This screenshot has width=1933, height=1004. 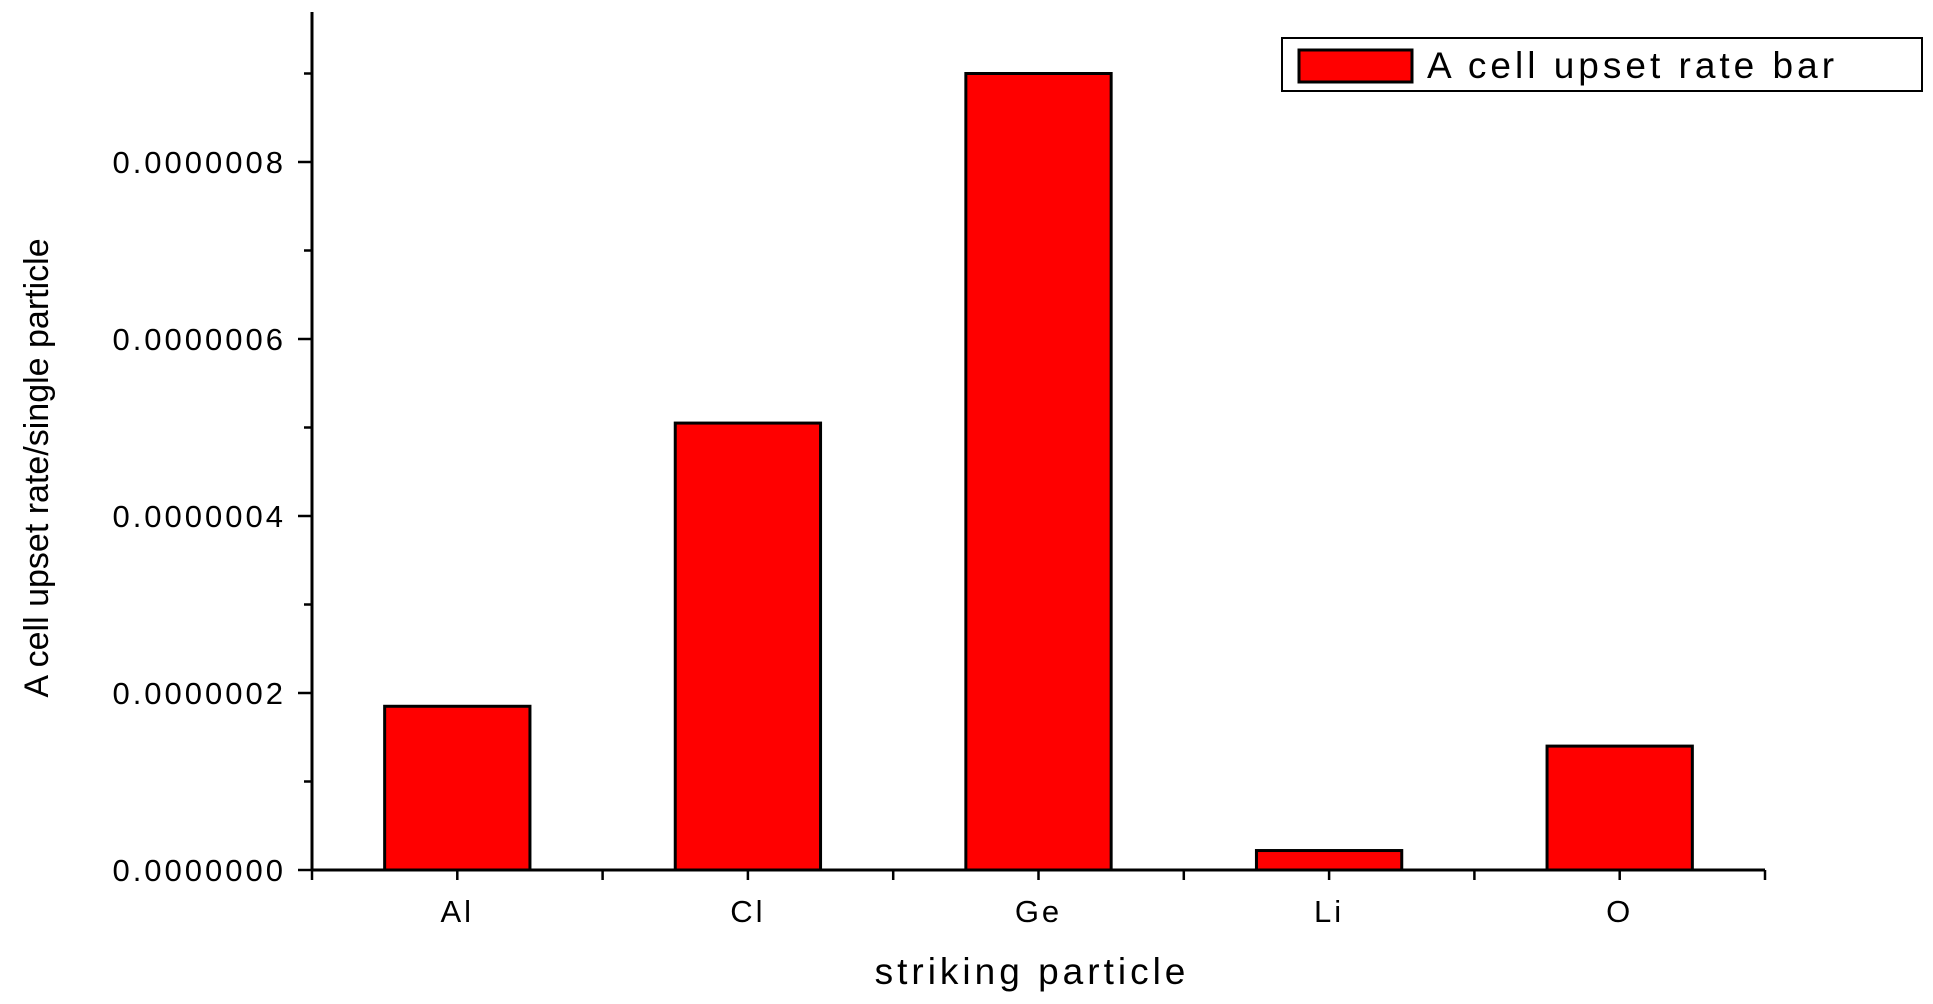 I want to click on bar-al, so click(x=457, y=788).